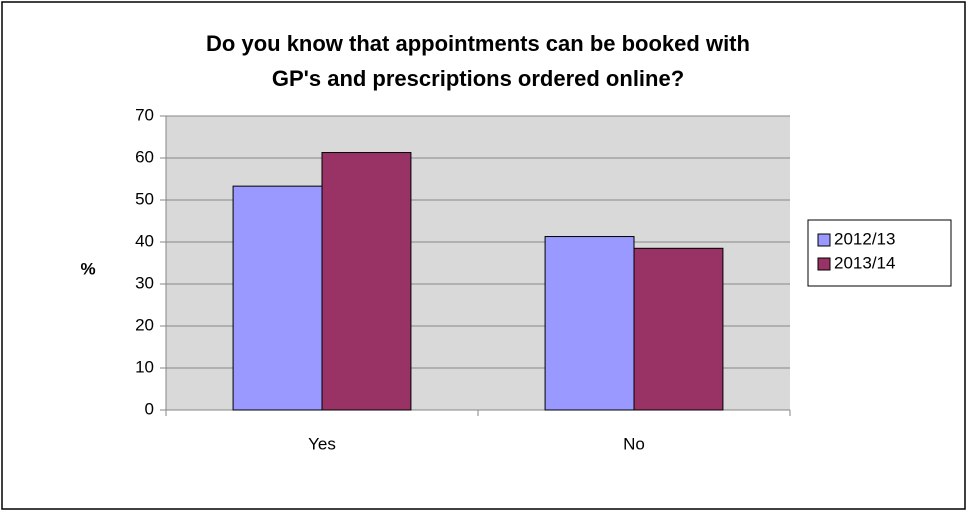 This screenshot has height=512, width=968. I want to click on x-tick-label: No, so click(634, 443).